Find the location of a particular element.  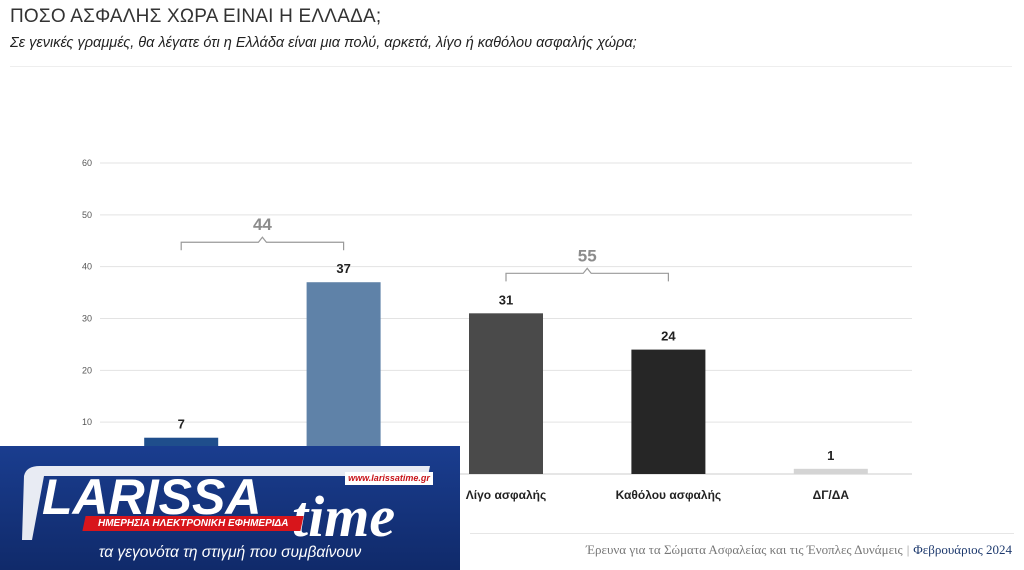

logo-name-main: LARISSA is located at coordinates (151, 497).